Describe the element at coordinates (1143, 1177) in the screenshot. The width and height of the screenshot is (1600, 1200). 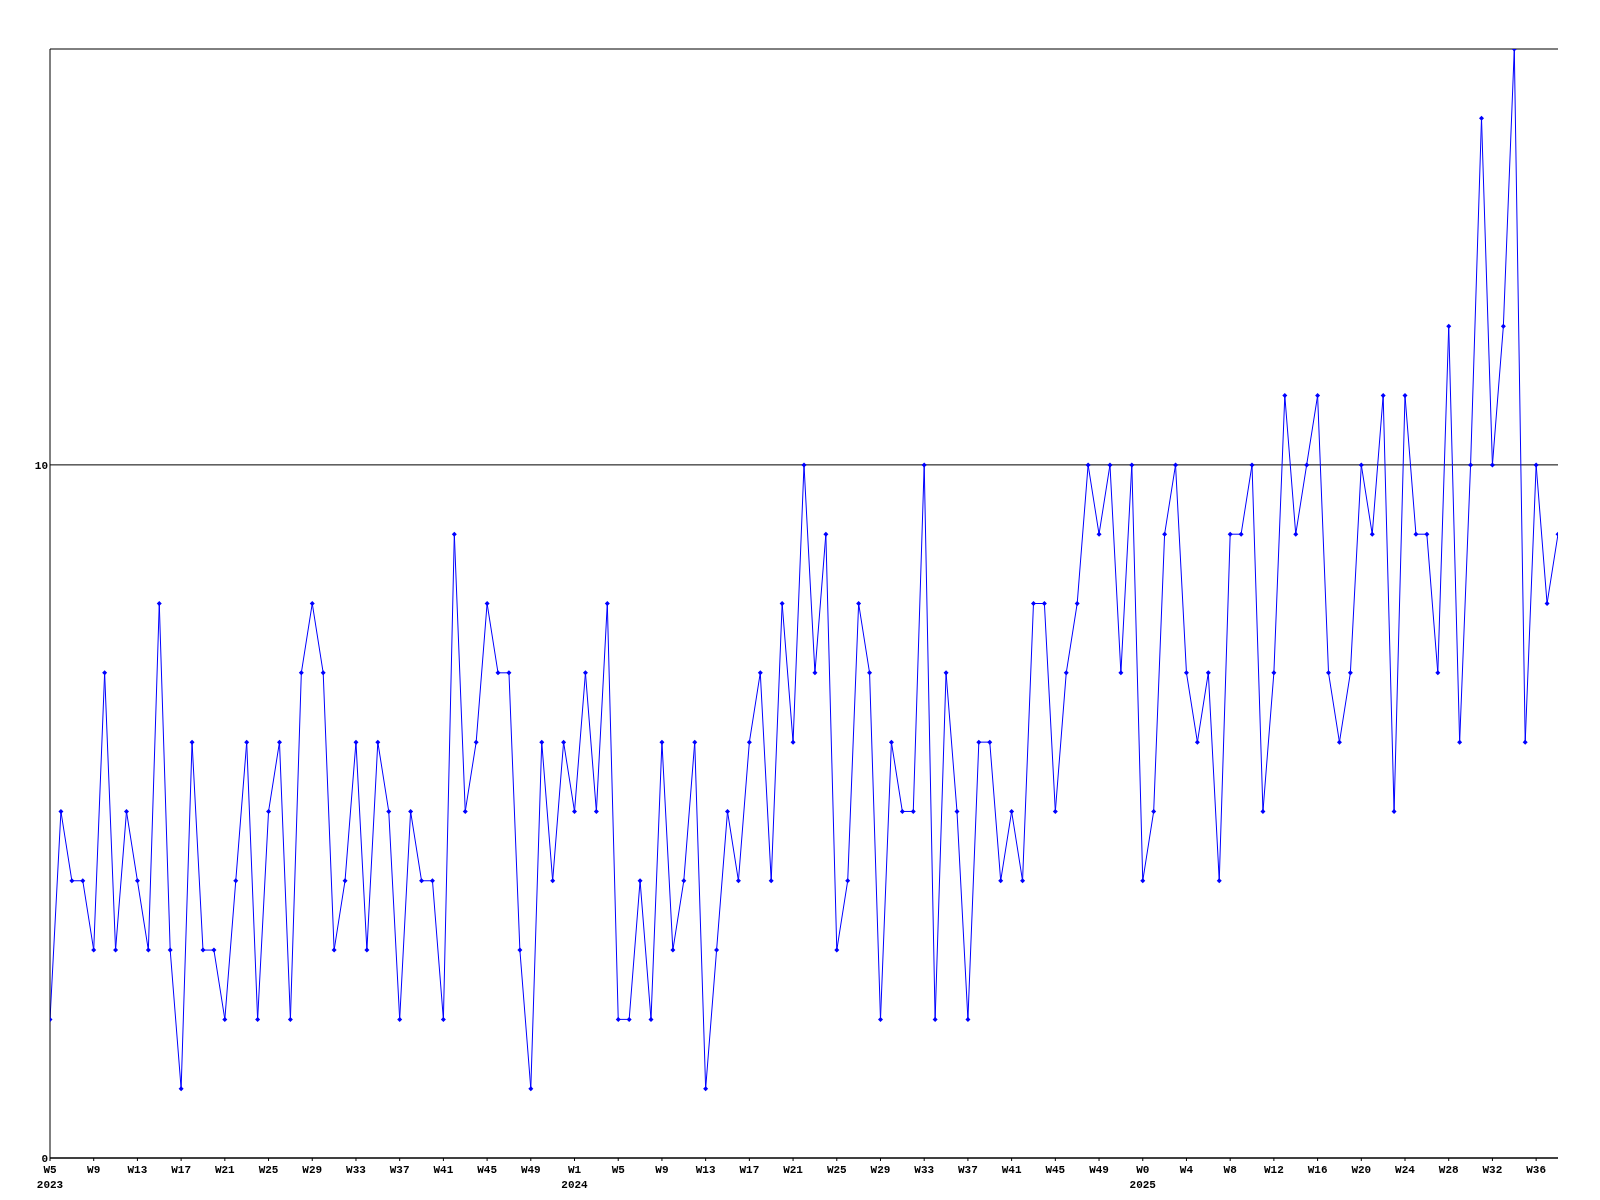
I see `x-tick-label: W0 2025` at that location.